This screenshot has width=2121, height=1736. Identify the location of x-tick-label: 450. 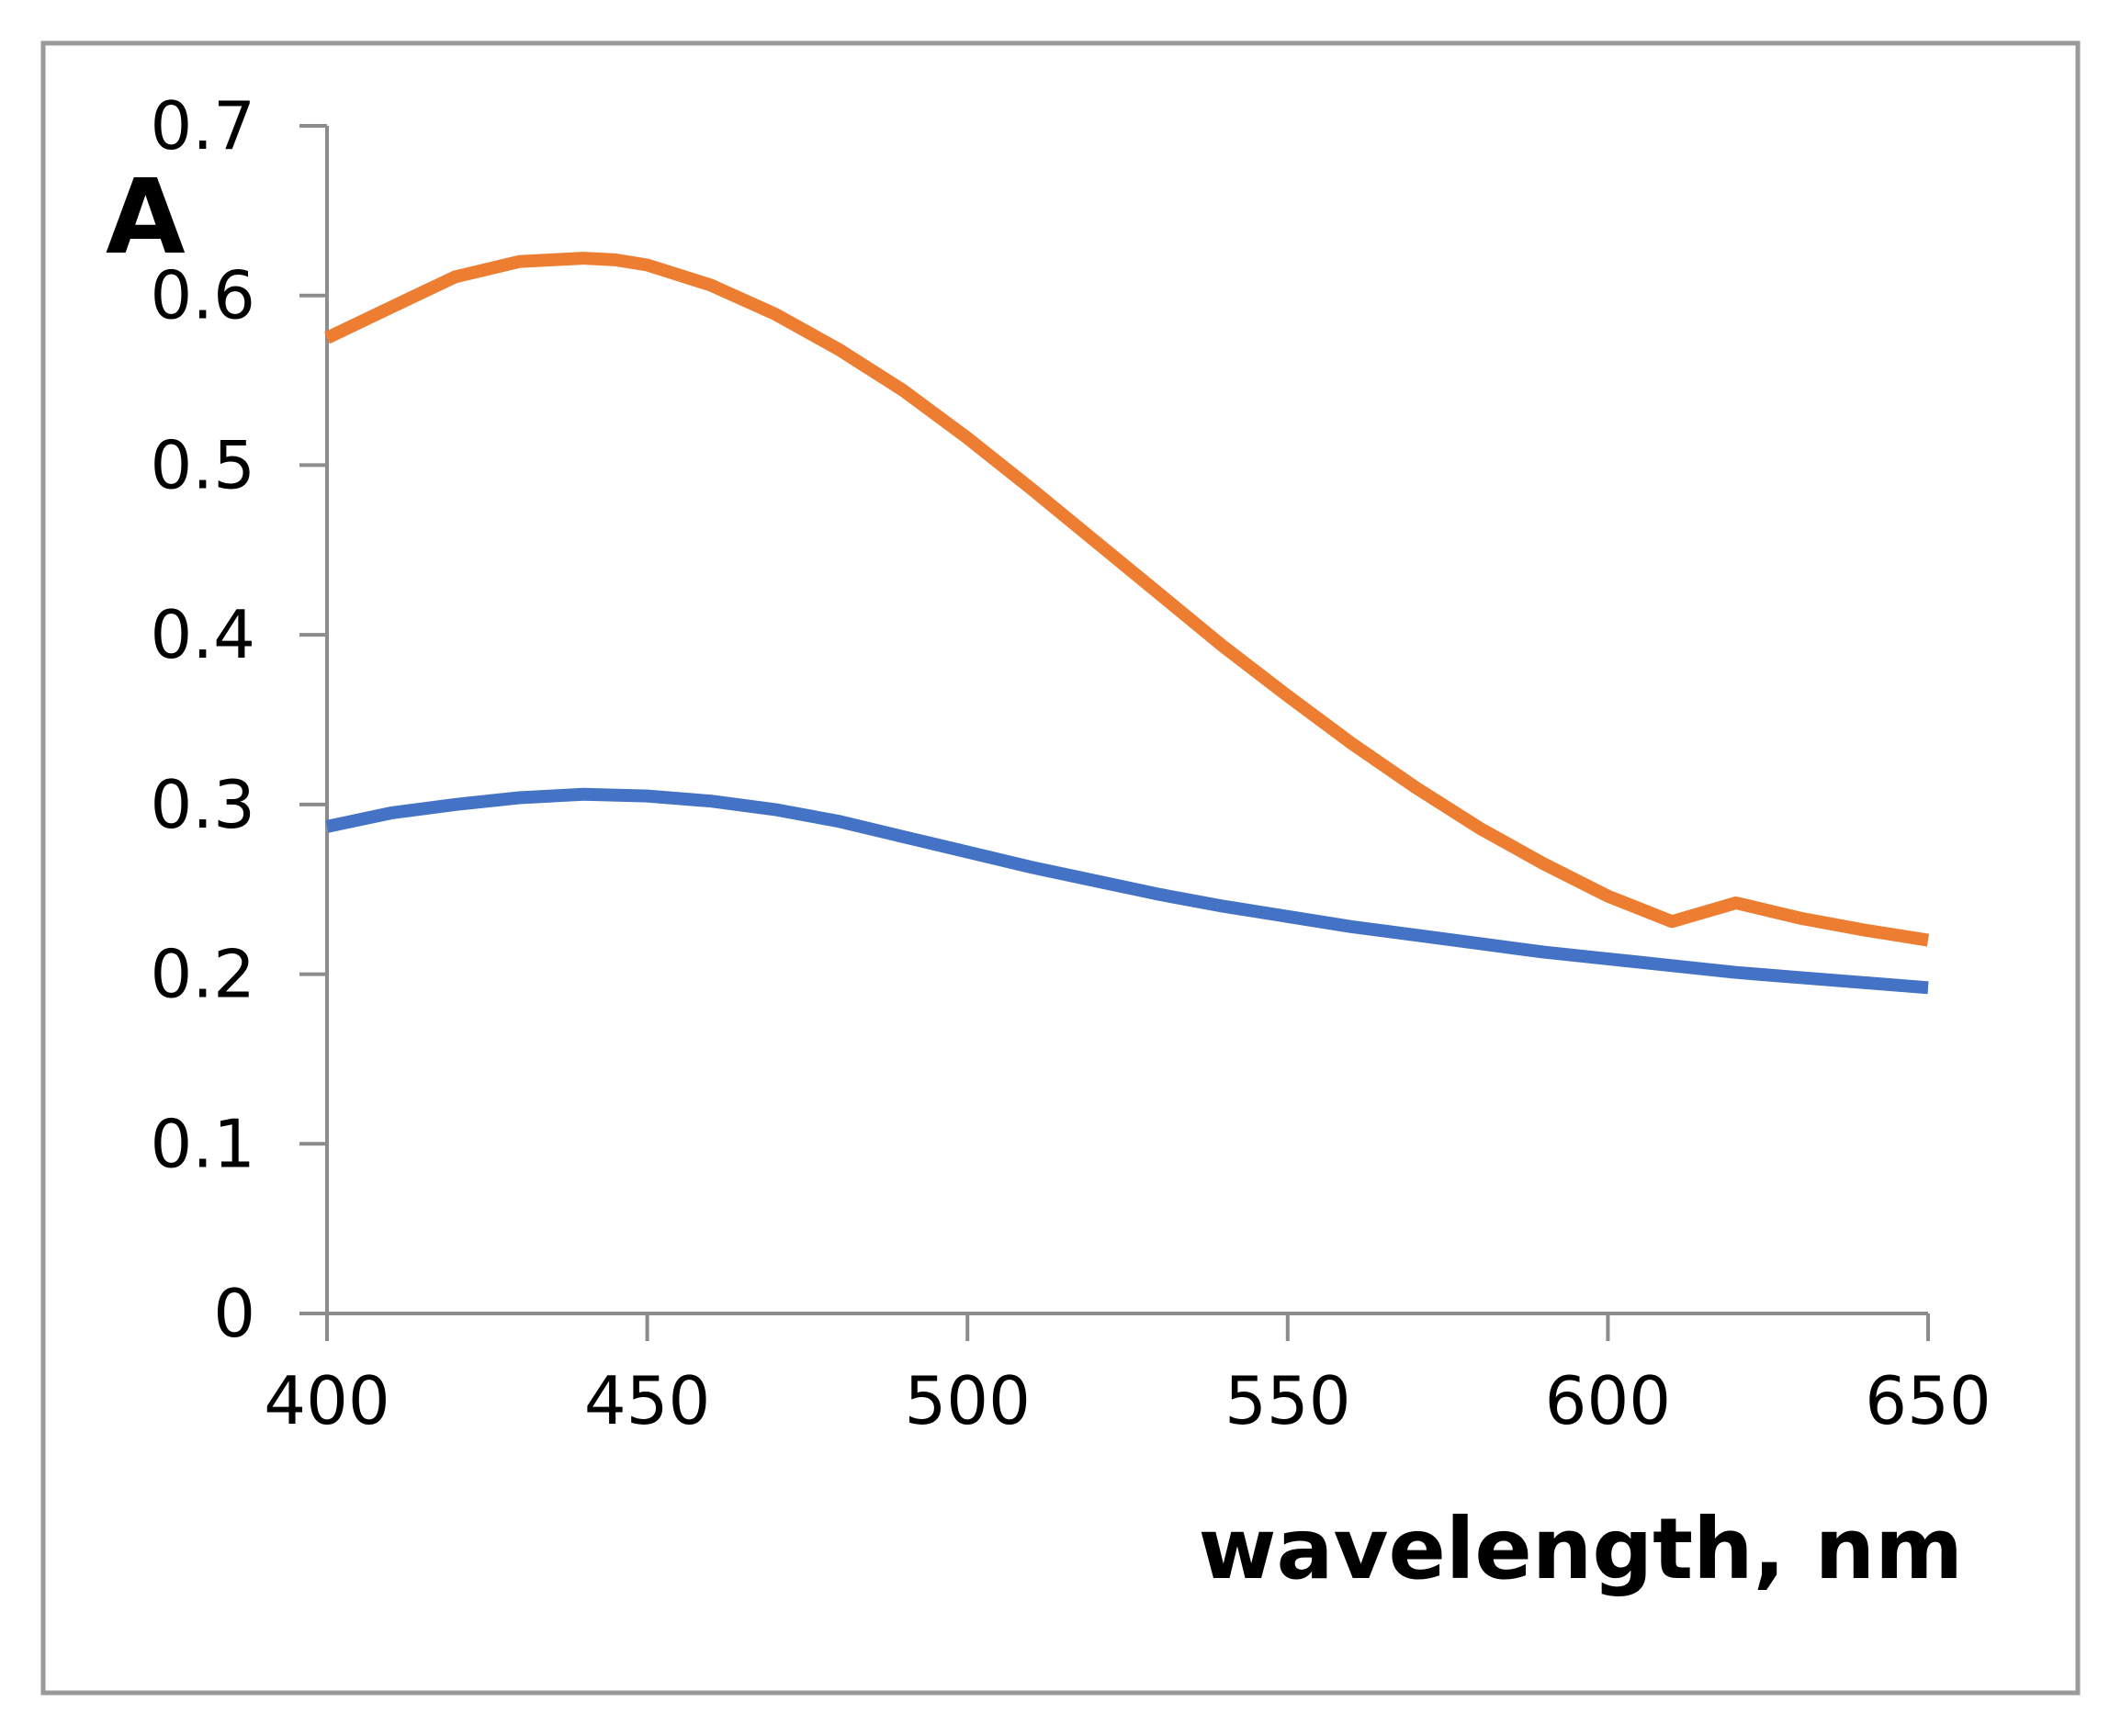
(647, 1400).